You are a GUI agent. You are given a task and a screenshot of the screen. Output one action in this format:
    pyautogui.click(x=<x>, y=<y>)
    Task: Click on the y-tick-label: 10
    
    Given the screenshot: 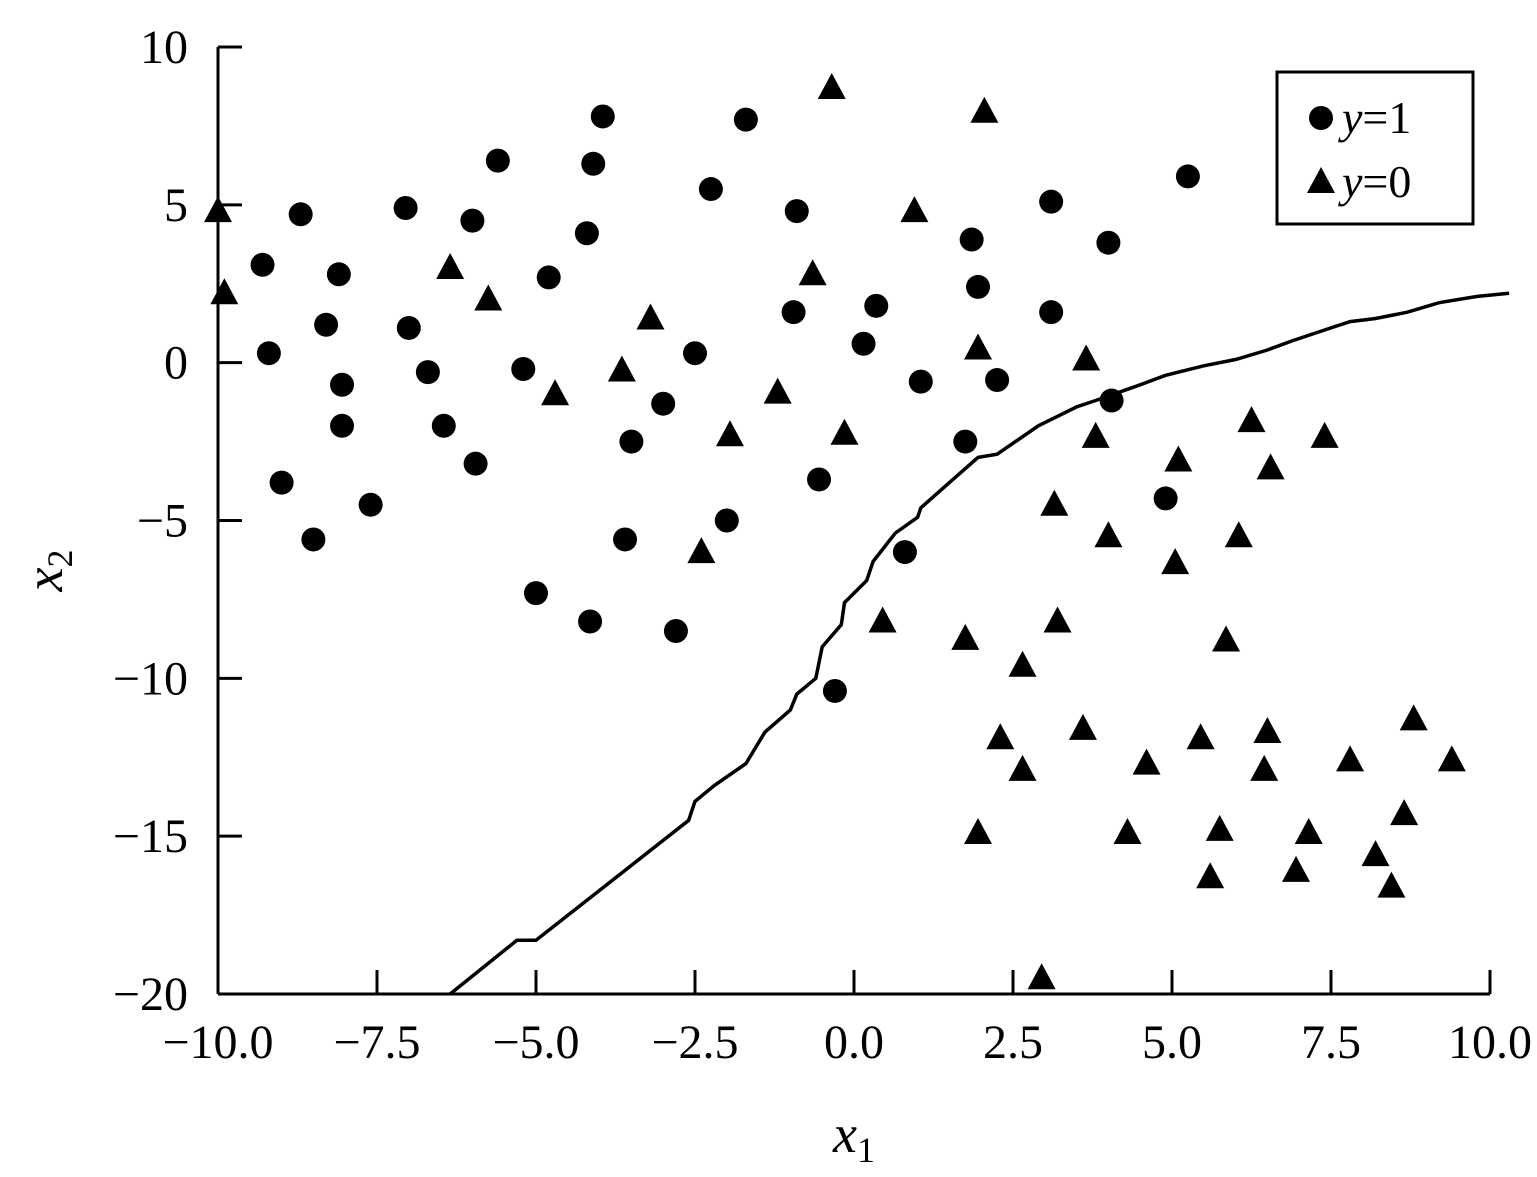 What is the action you would take?
    pyautogui.click(x=164, y=47)
    